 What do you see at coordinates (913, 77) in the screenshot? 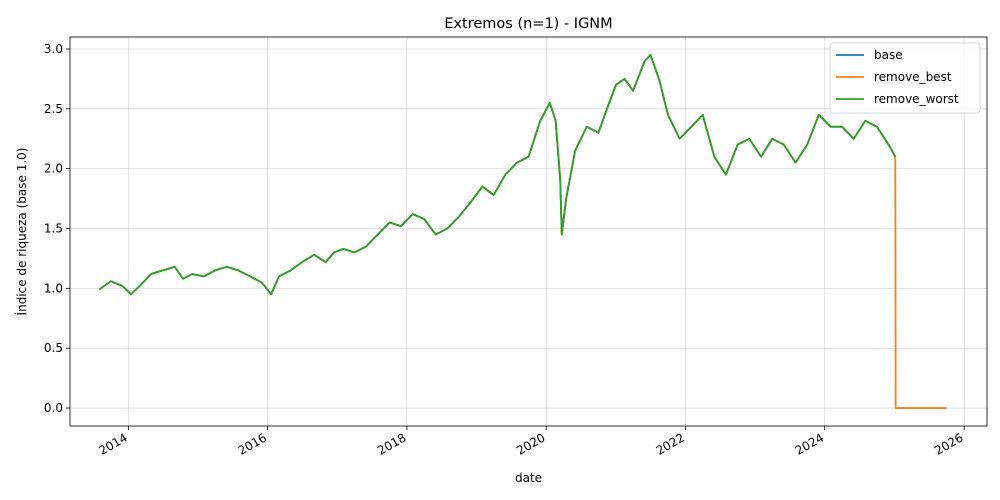
I see `legend-label-remove-best: remove_best` at bounding box center [913, 77].